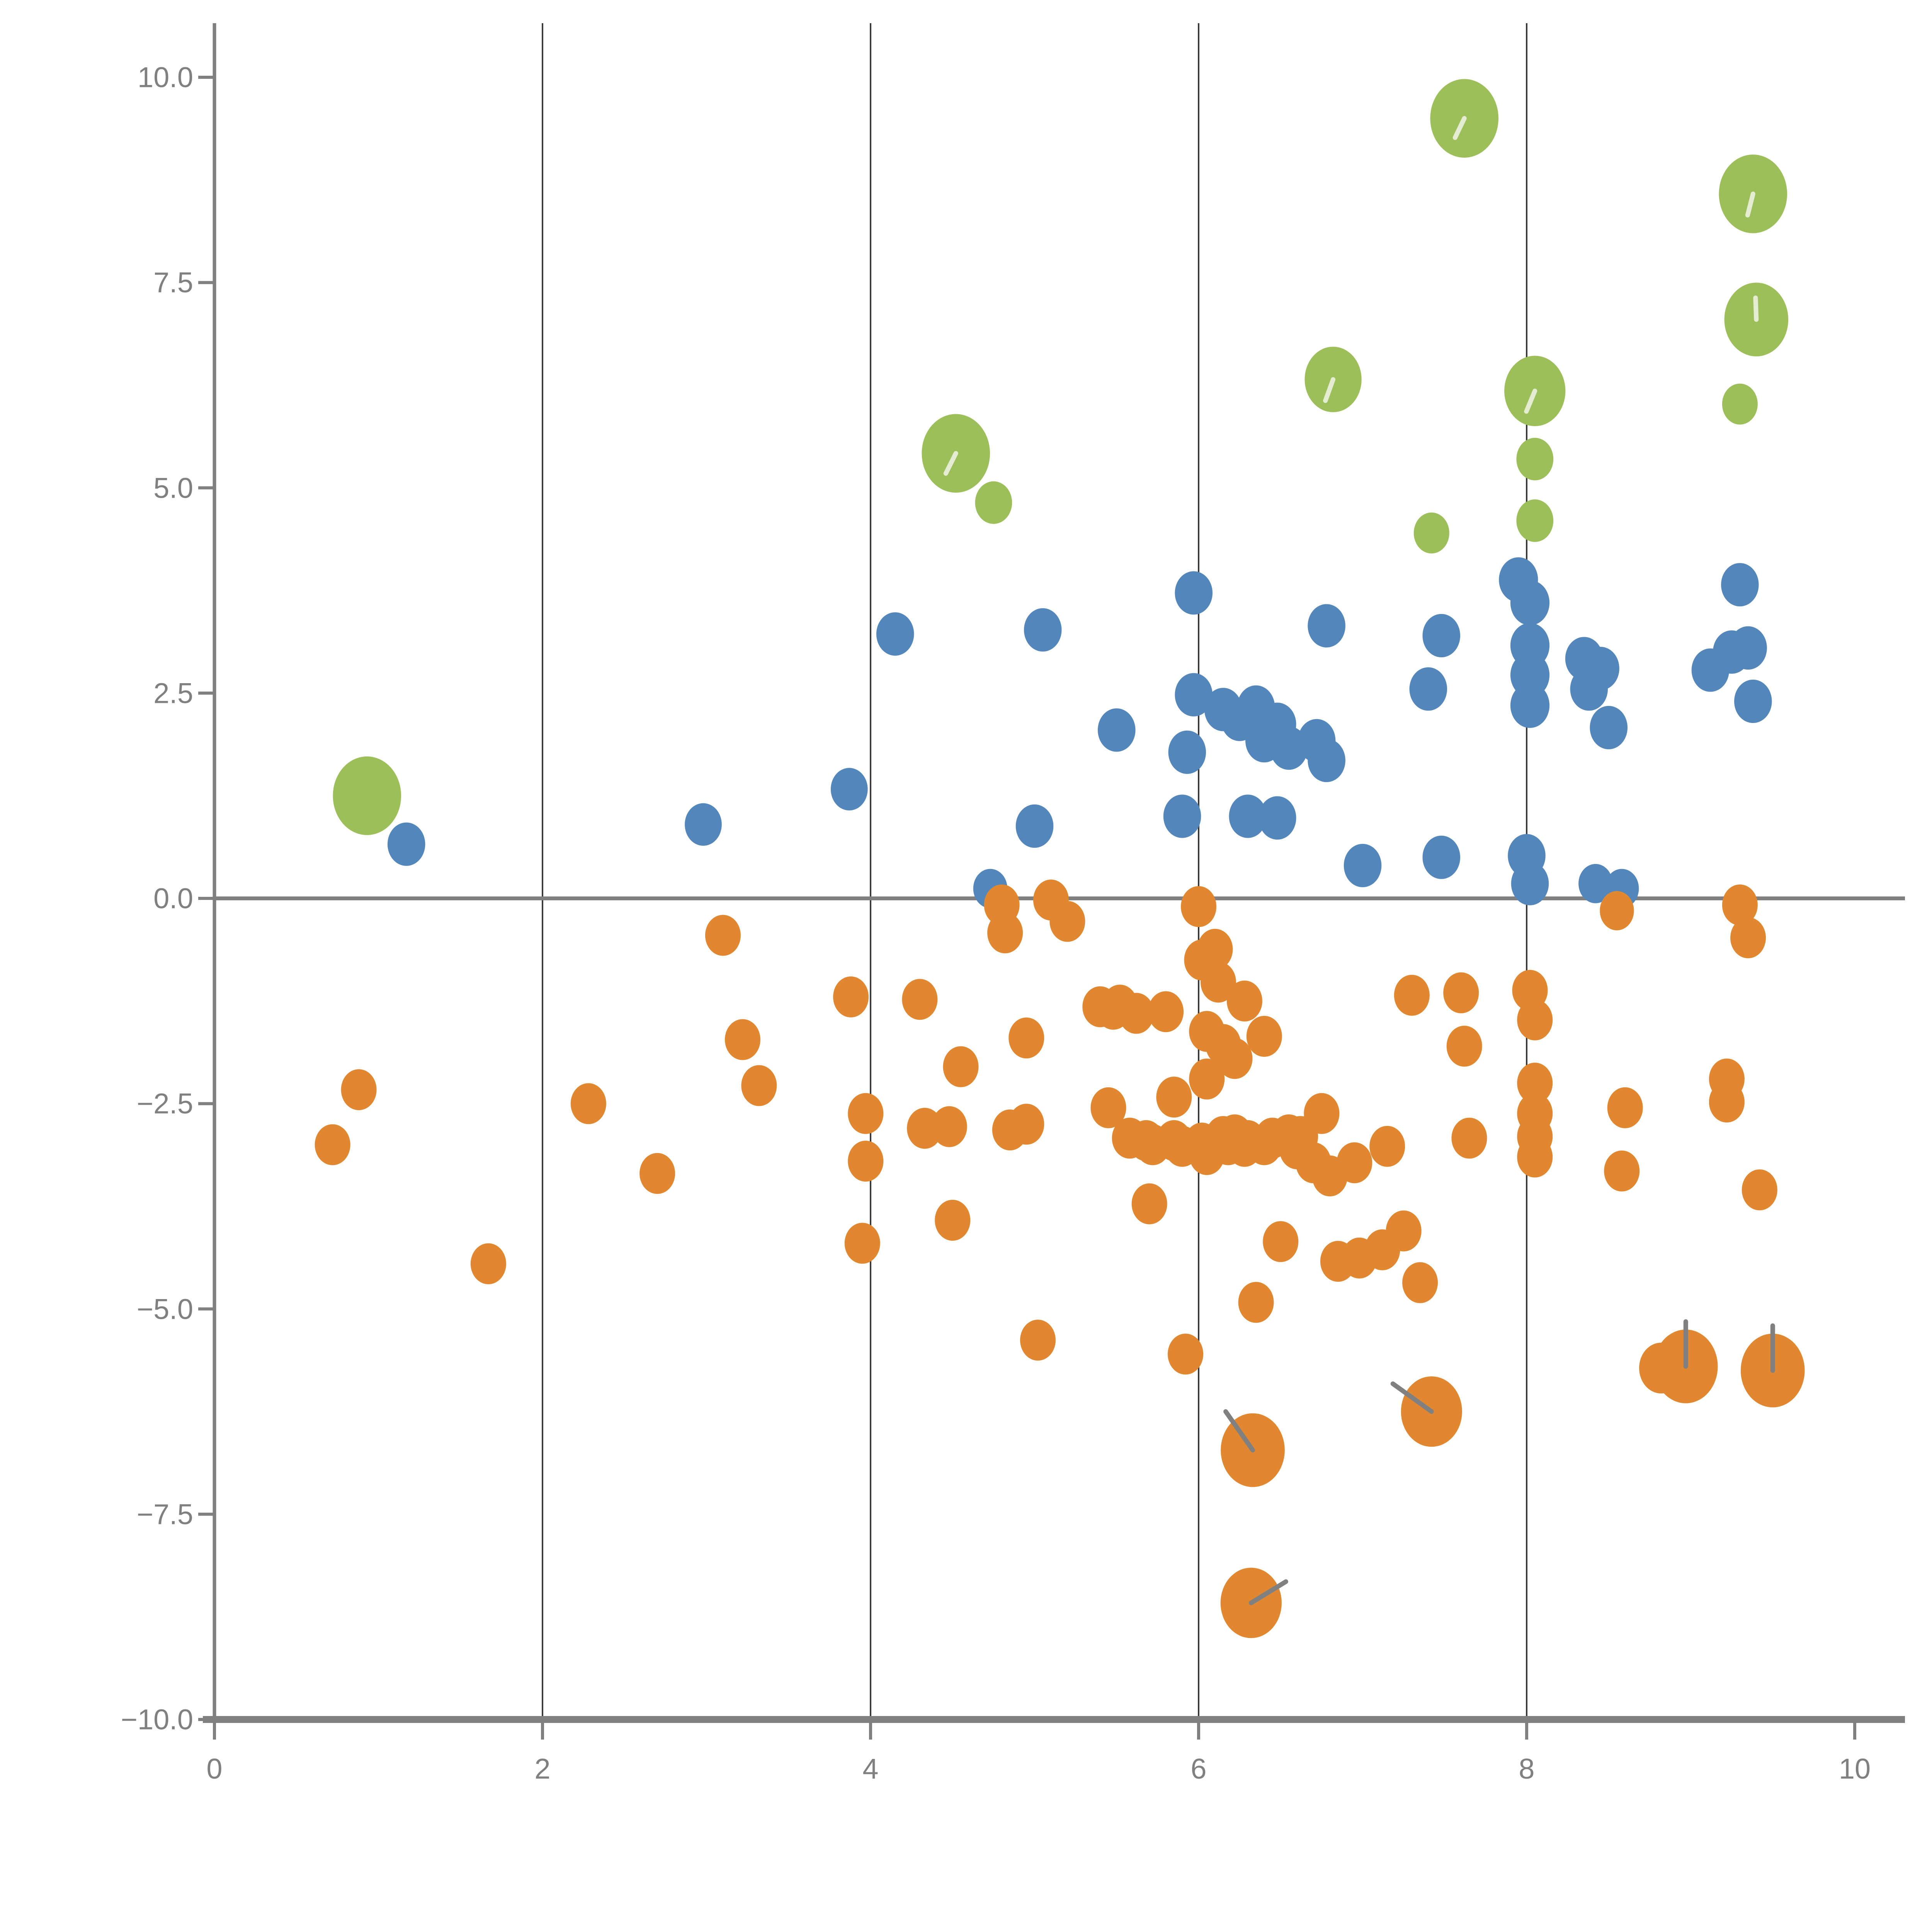  Describe the element at coordinates (173, 282) in the screenshot. I see `y-tick-label: 7.5` at that location.